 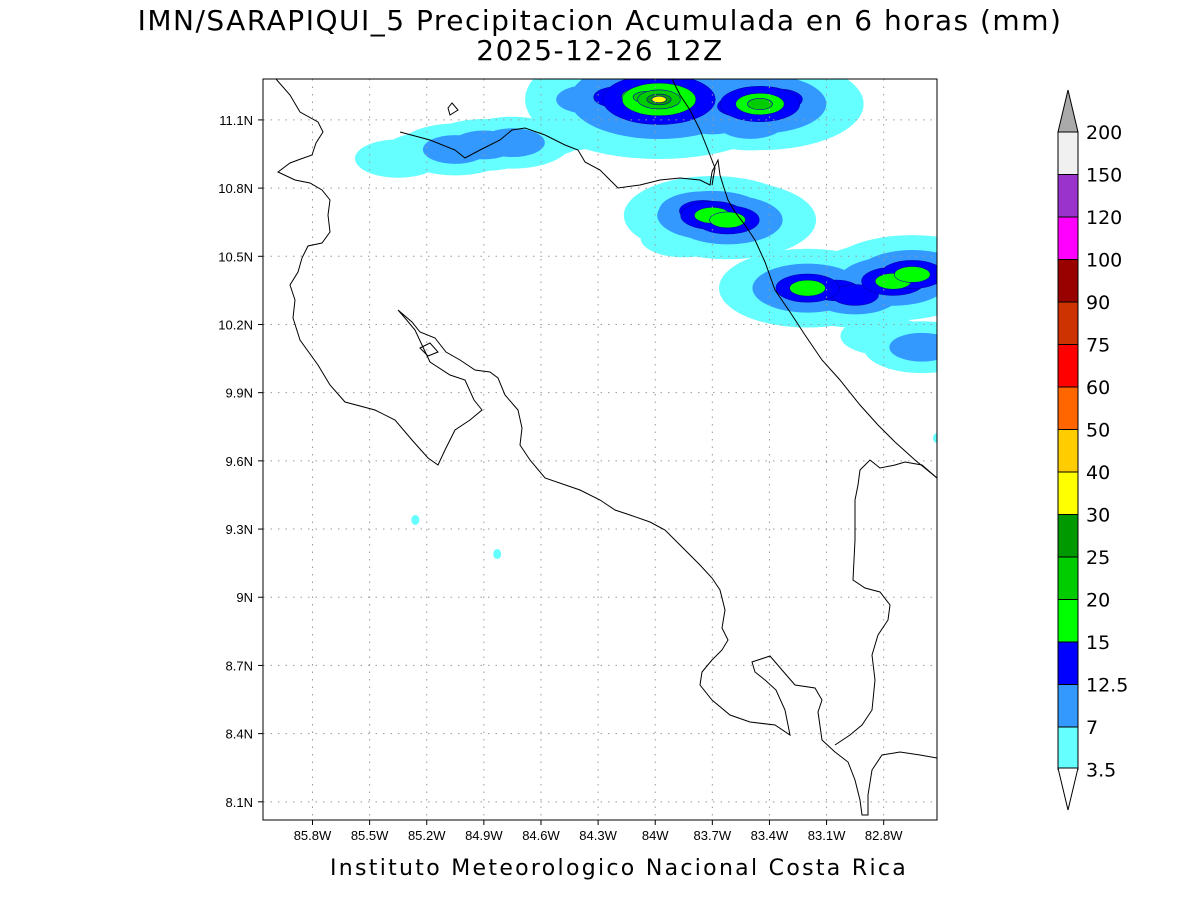 What do you see at coordinates (236, 120) in the screenshot?
I see `y-tick-label: 11.1N` at bounding box center [236, 120].